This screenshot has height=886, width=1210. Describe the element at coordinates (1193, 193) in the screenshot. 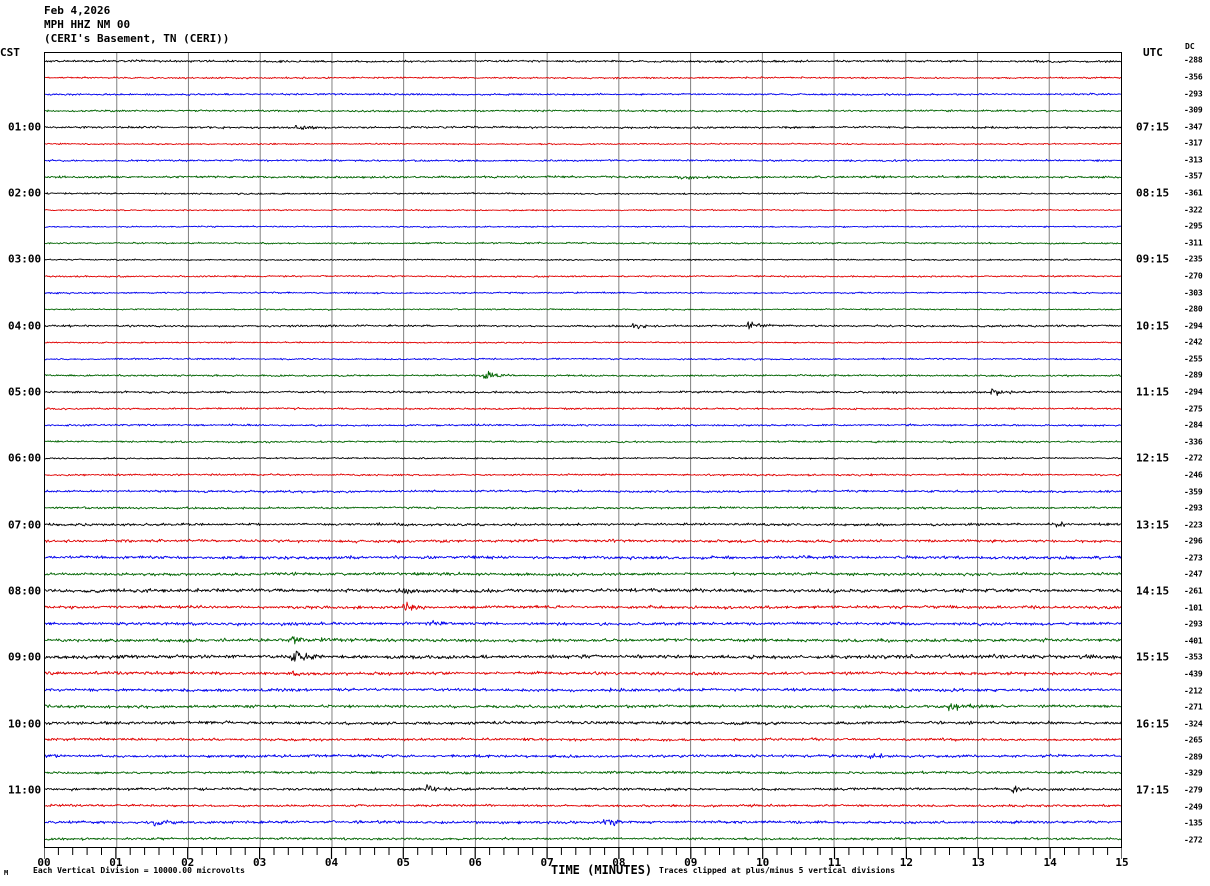

I see `dc-value: -361` at that location.